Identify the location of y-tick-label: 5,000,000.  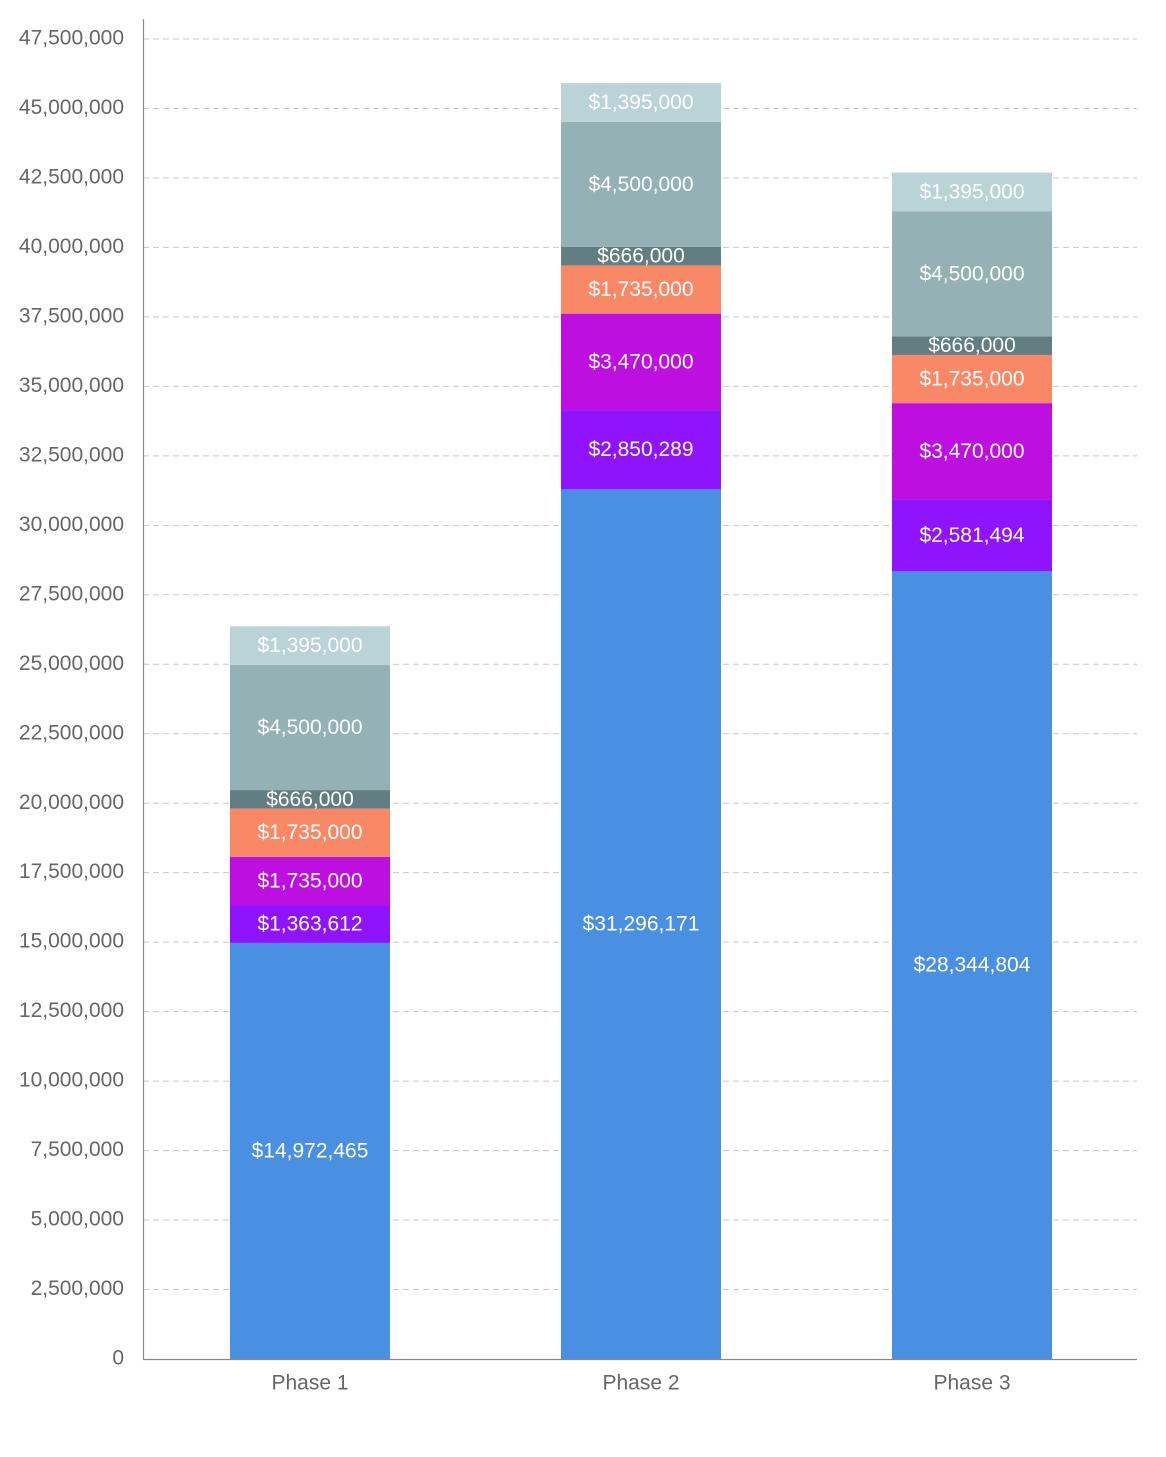
(77, 1219).